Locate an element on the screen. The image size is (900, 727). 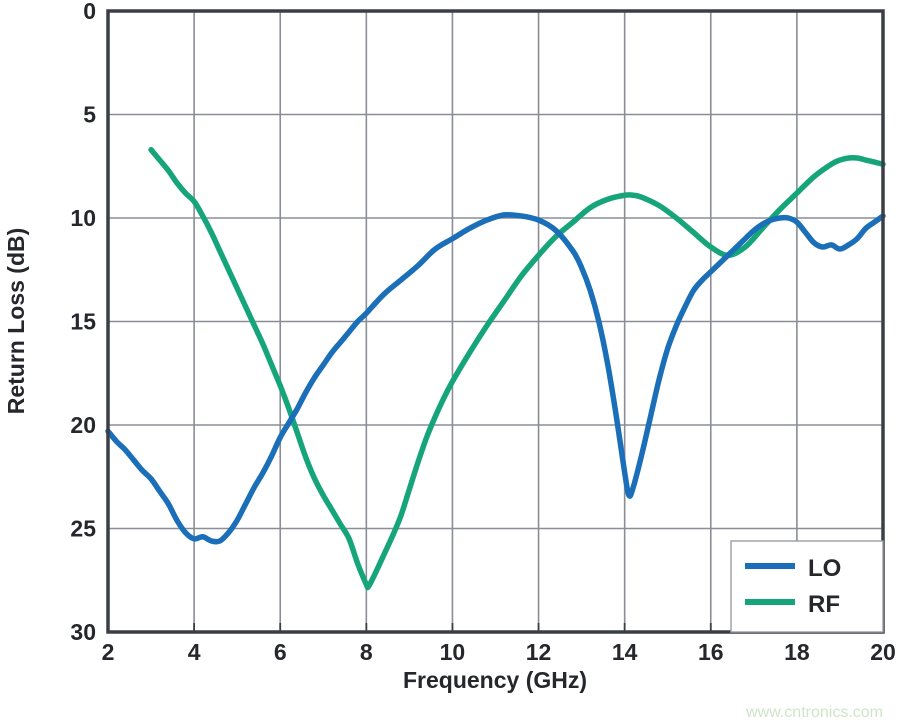
y-tick-label: 15 is located at coordinates (83, 322).